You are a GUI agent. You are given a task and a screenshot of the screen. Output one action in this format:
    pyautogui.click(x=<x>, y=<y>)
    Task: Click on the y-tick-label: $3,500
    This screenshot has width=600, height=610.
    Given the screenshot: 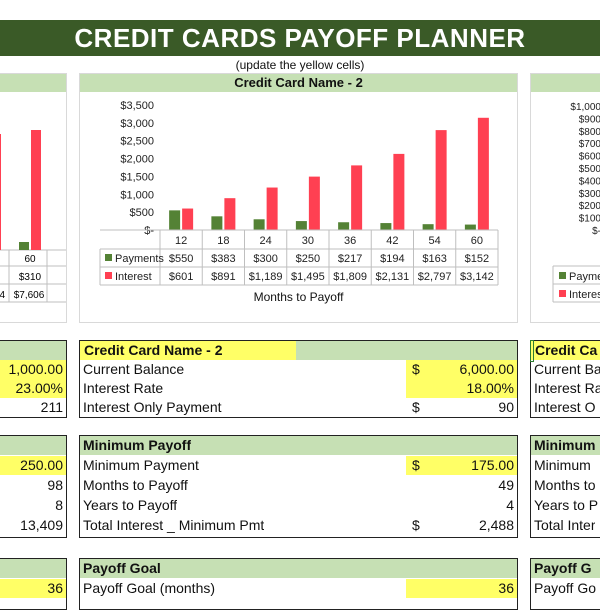 What is the action you would take?
    pyautogui.click(x=137, y=106)
    